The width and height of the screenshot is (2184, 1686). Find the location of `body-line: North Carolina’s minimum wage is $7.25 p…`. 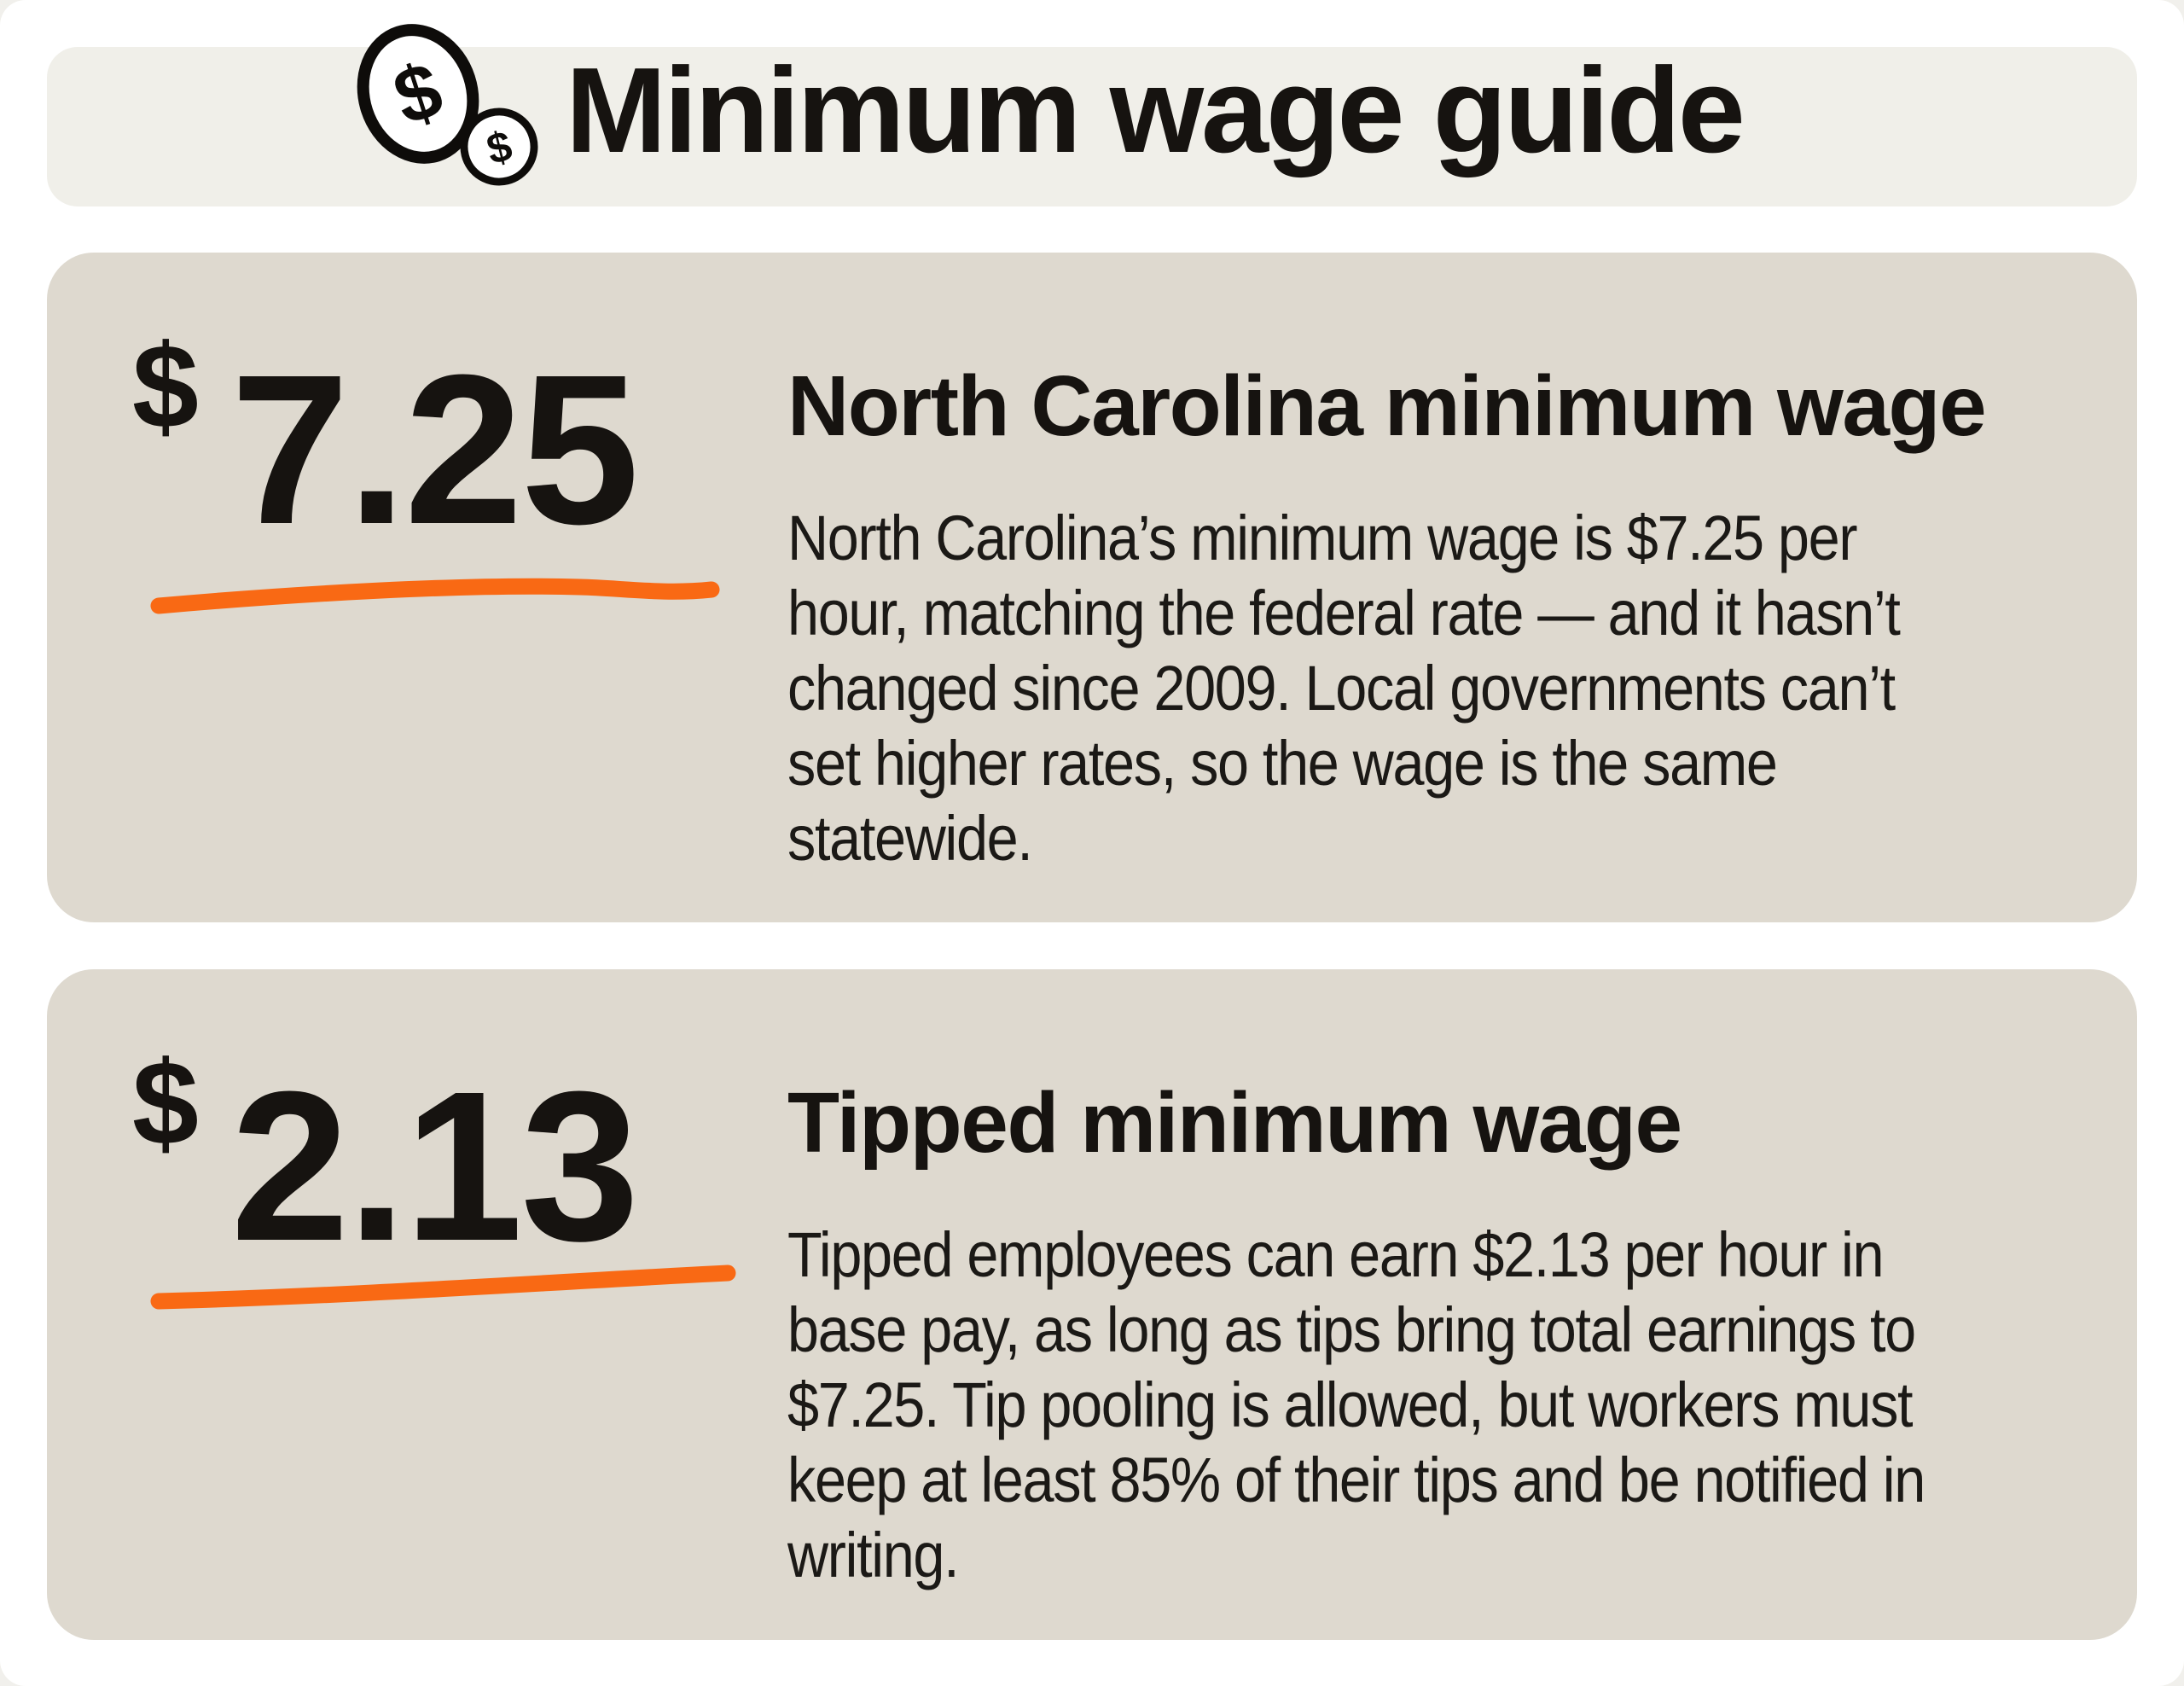

body-line: North Carolina’s minimum wage is $7.25 p… is located at coordinates (1322, 538).